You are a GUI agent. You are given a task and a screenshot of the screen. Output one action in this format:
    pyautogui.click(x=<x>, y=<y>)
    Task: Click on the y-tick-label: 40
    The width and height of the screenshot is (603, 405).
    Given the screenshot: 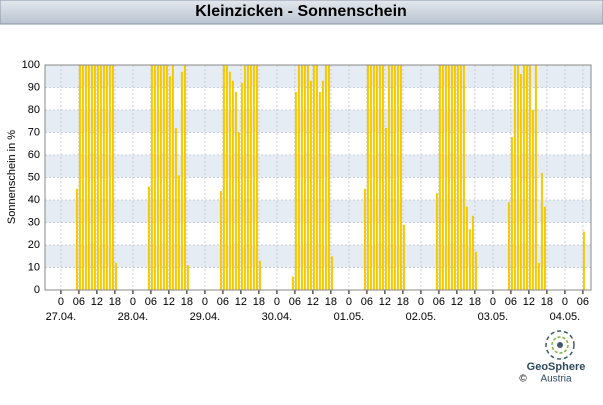 What is the action you would take?
    pyautogui.click(x=34, y=200)
    